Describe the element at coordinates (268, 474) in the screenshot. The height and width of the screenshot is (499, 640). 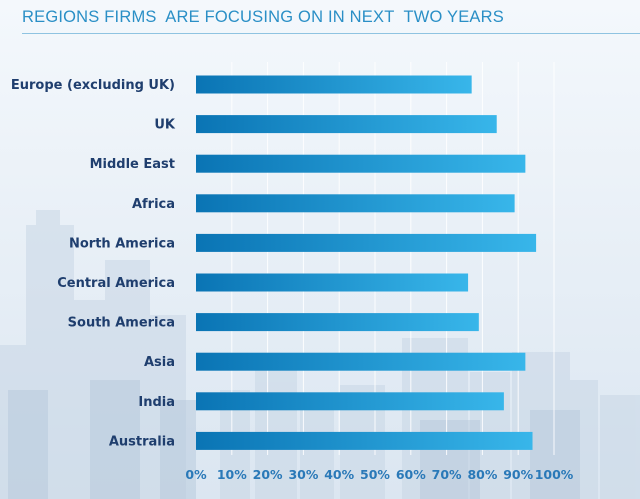
I see `tick-label: 20%` at that location.